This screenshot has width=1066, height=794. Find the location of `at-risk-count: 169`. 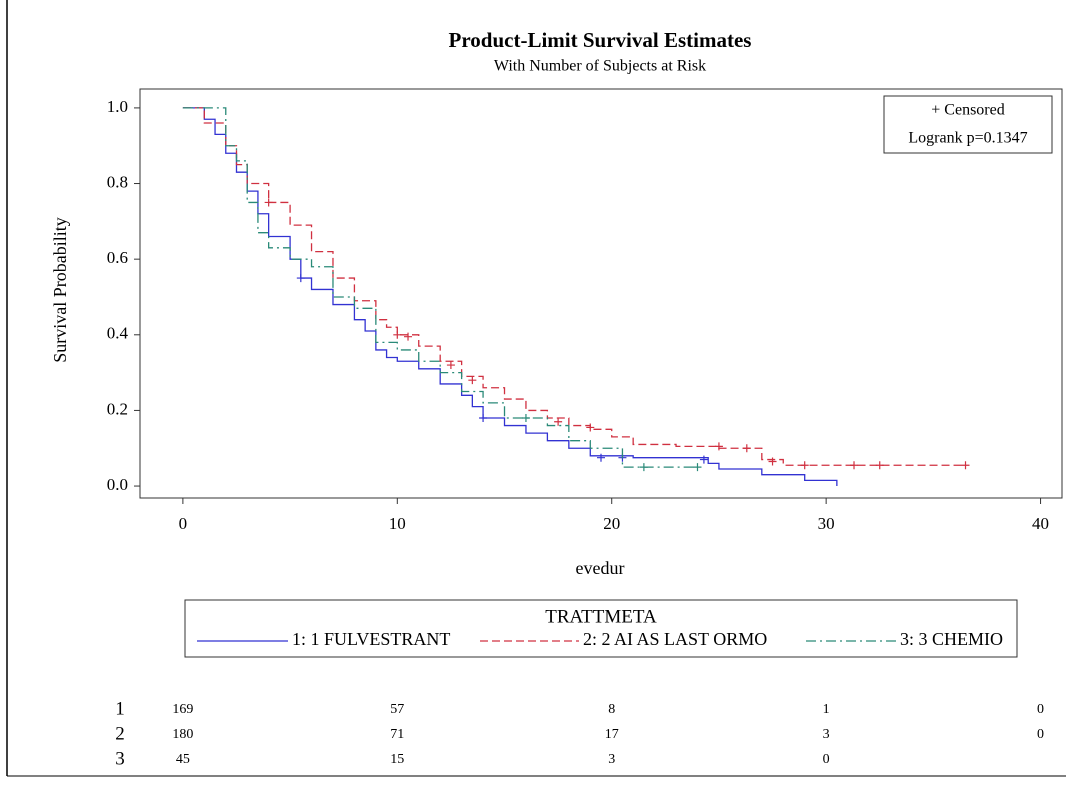

at-risk-count: 169 is located at coordinates (182, 709).